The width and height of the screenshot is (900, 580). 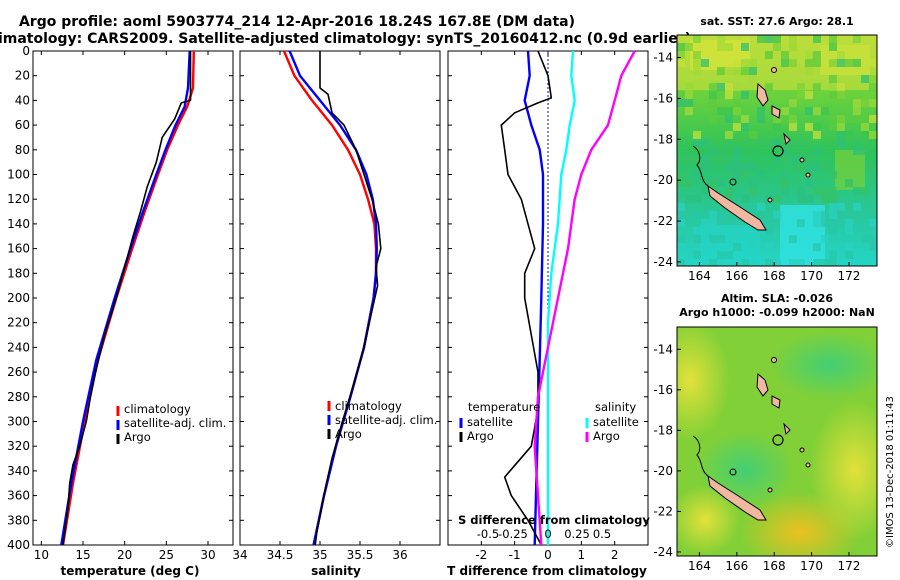 What do you see at coordinates (332, 298) in the screenshot?
I see `salinity-series` at bounding box center [332, 298].